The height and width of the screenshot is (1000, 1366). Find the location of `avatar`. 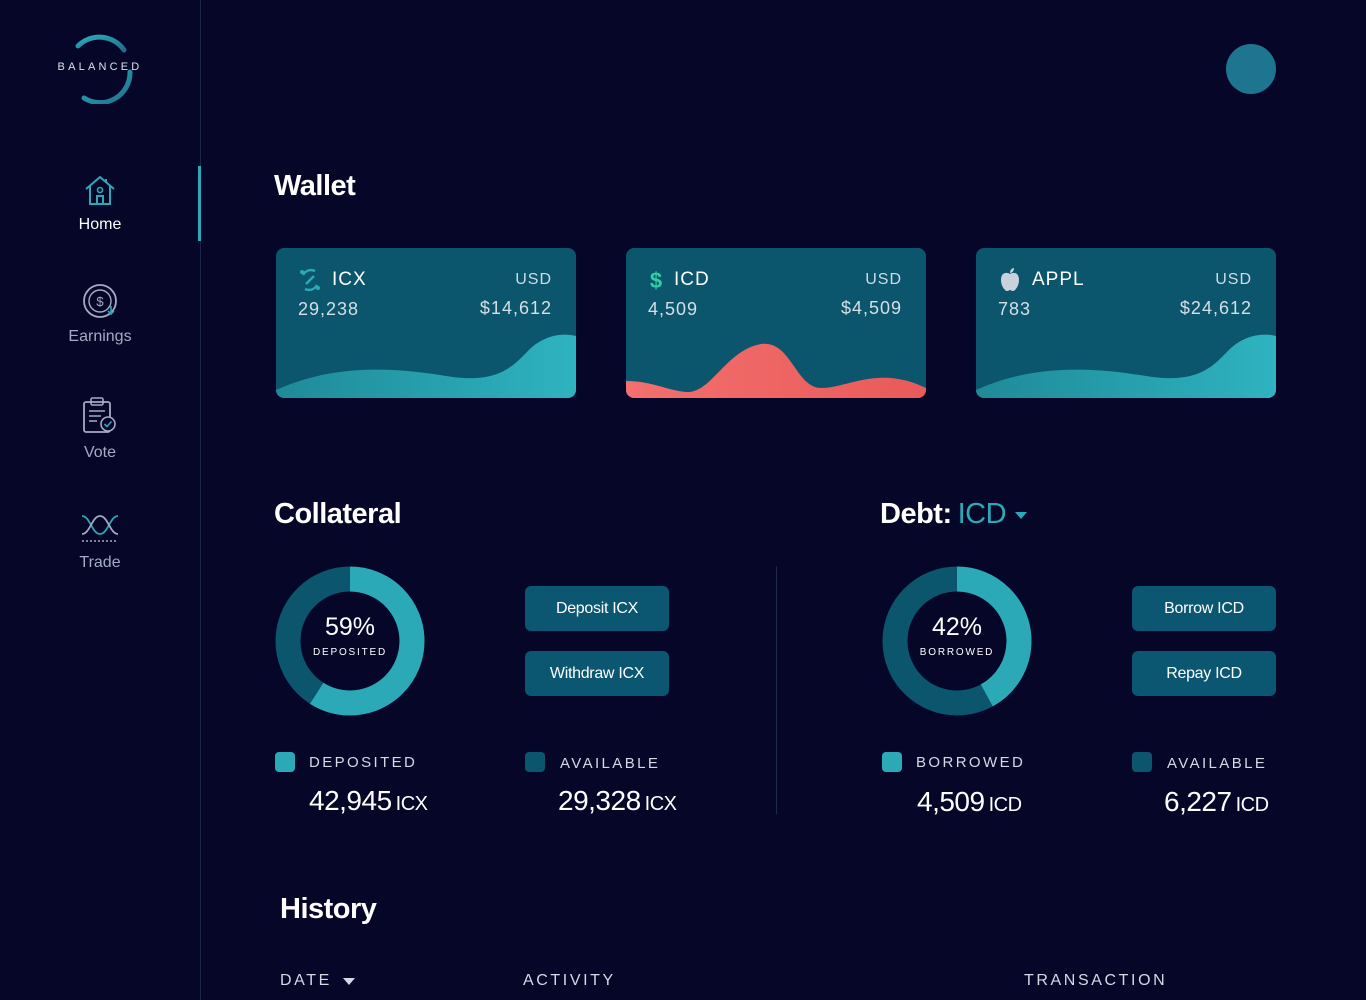

avatar is located at coordinates (1251, 69).